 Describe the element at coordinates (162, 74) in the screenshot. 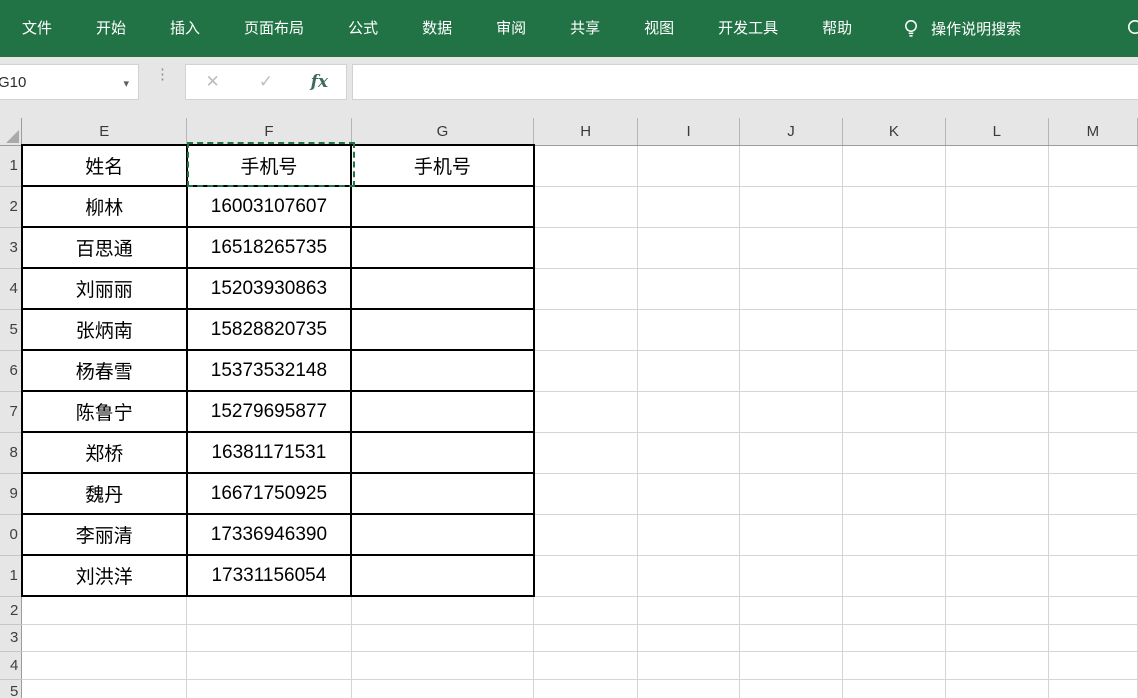

I see `formula-bar-grip: ⋮` at that location.